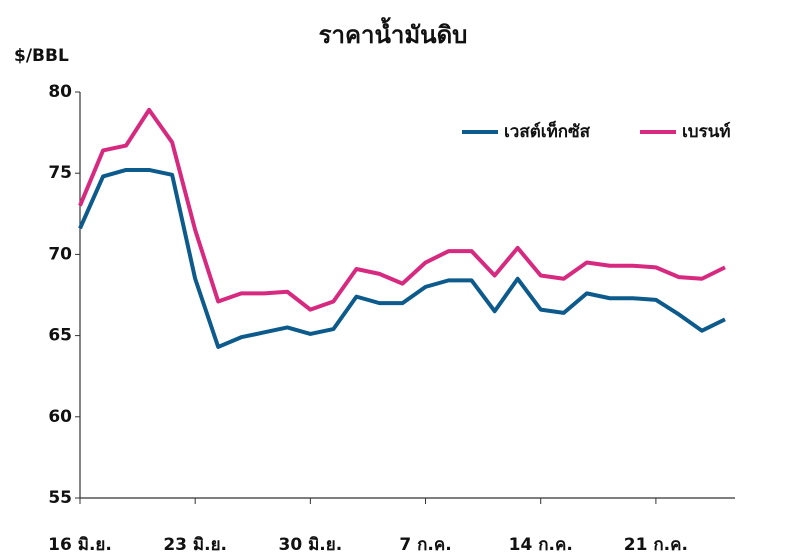 This screenshot has width=786, height=558. What do you see at coordinates (60, 498) in the screenshot?
I see `y-tick-label: 55` at bounding box center [60, 498].